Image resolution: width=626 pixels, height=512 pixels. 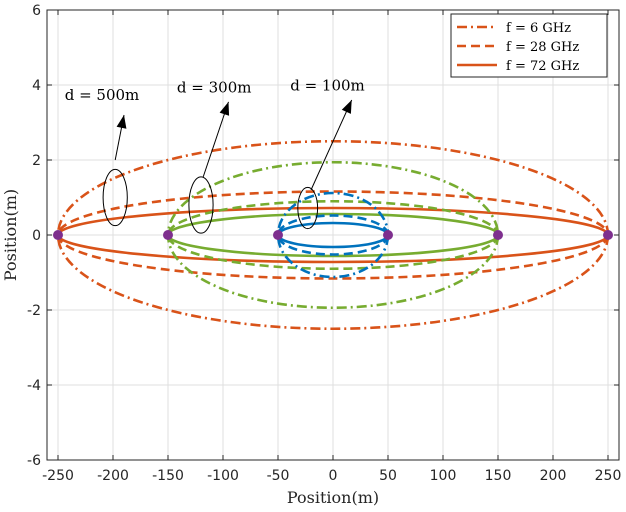 What do you see at coordinates (34, 311) in the screenshot?
I see `y-tick-label: -2` at bounding box center [34, 311].